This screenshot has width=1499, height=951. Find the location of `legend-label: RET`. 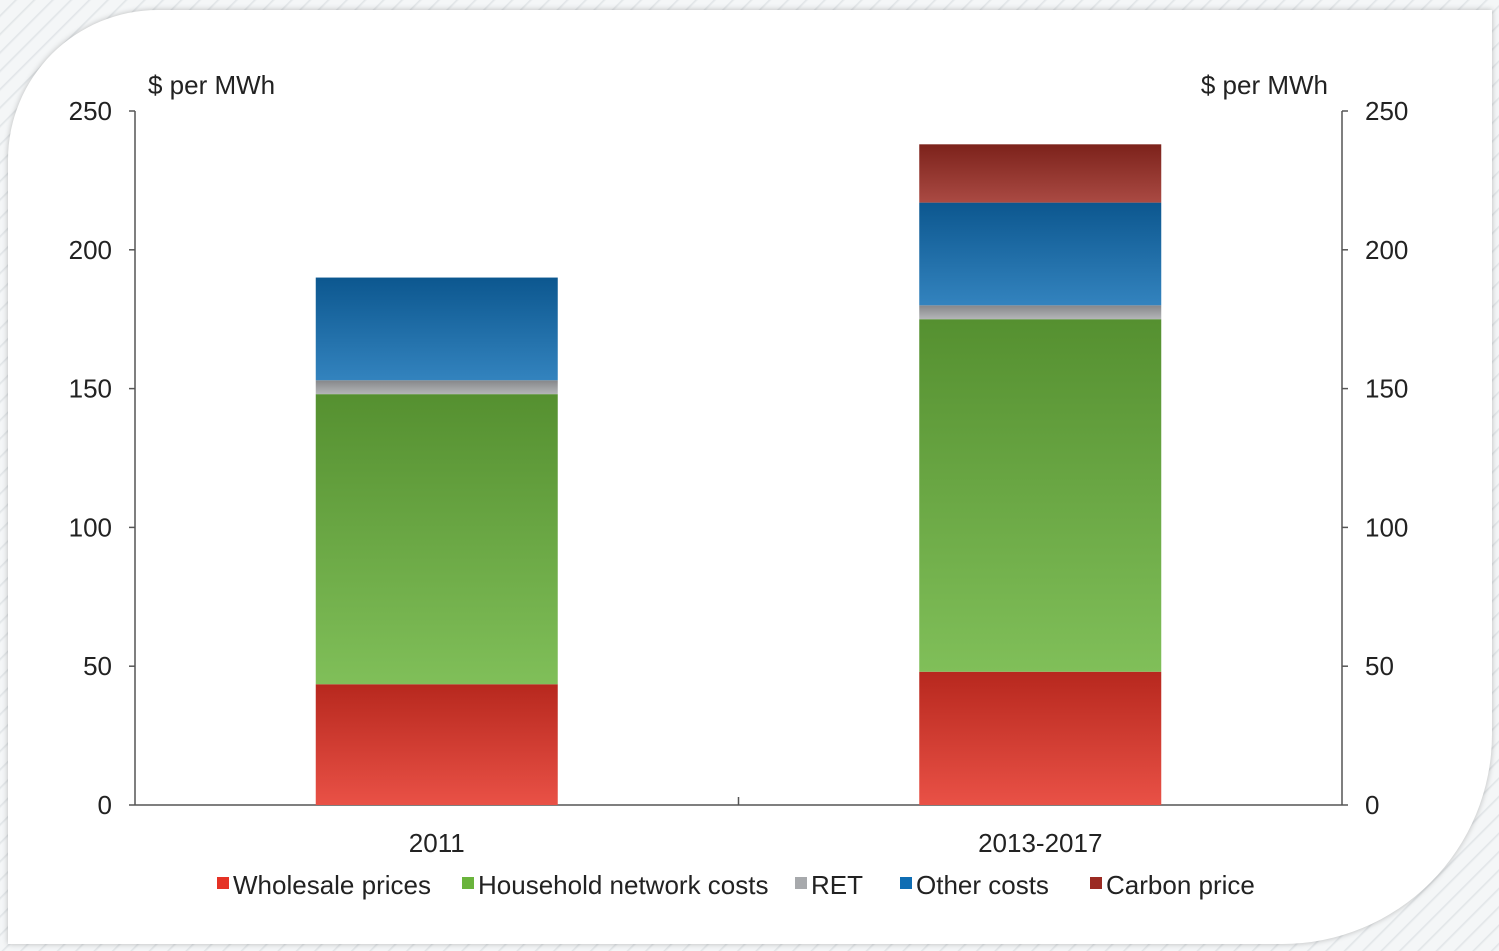

legend-label: RET is located at coordinates (837, 885).